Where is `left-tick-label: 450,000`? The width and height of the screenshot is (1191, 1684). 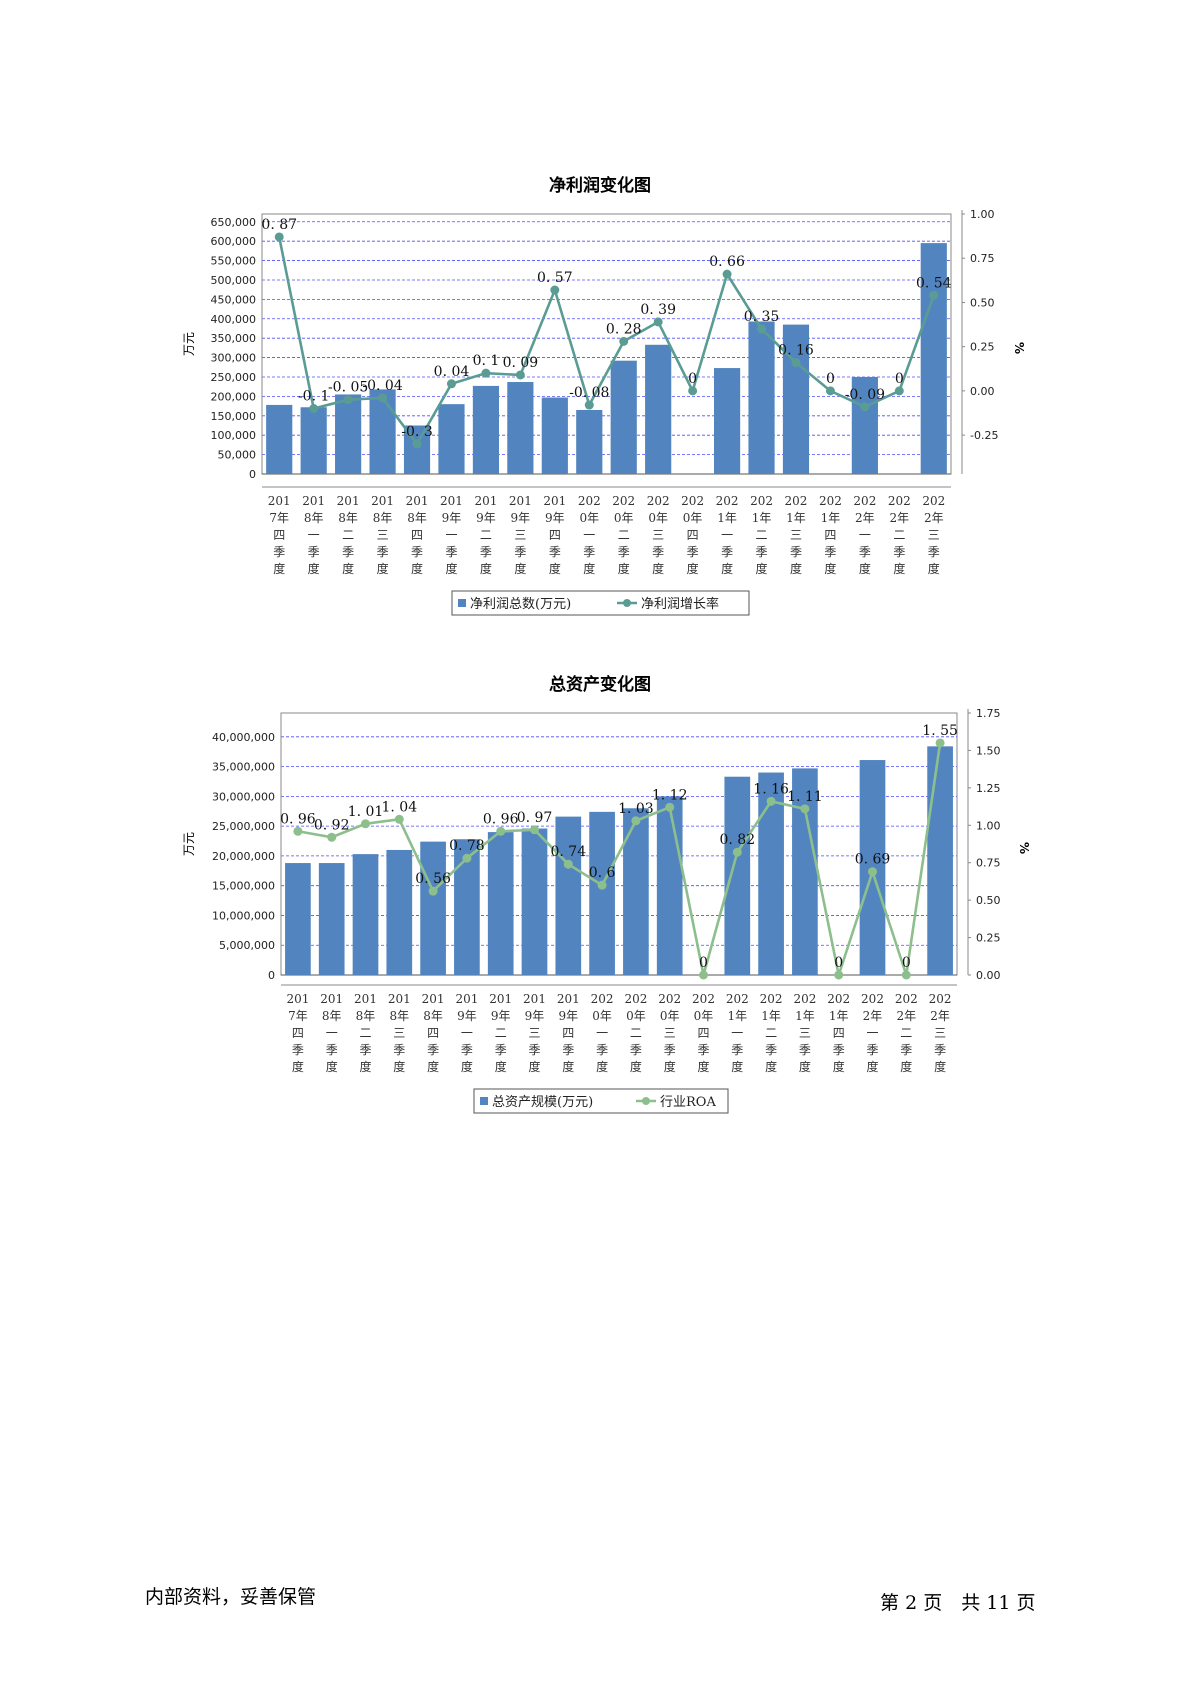
left-tick-label: 450,000 is located at coordinates (234, 299).